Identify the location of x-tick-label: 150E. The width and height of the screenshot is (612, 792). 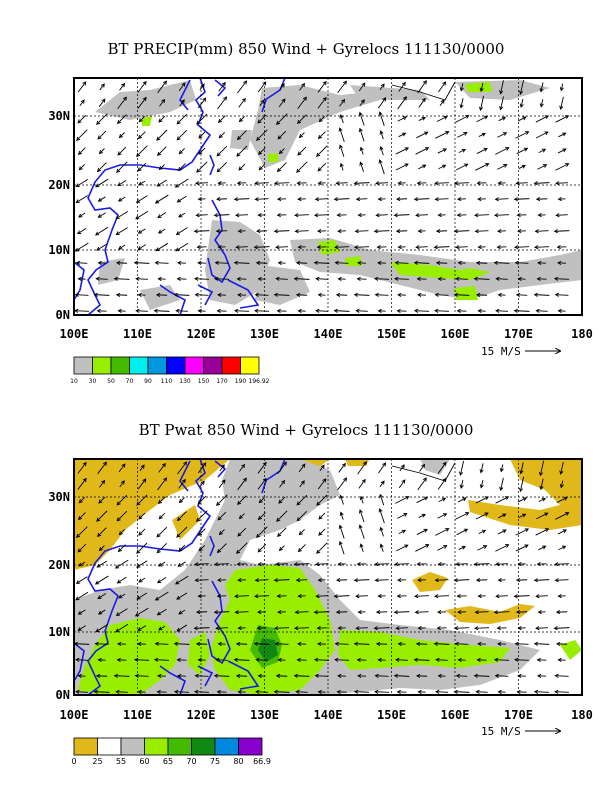
(391, 715).